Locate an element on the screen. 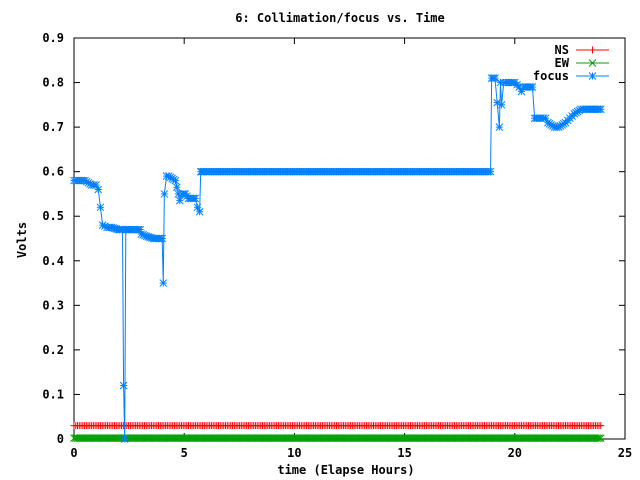 The width and height of the screenshot is (640, 480). y-tick-label: 0.7 is located at coordinates (53, 127).